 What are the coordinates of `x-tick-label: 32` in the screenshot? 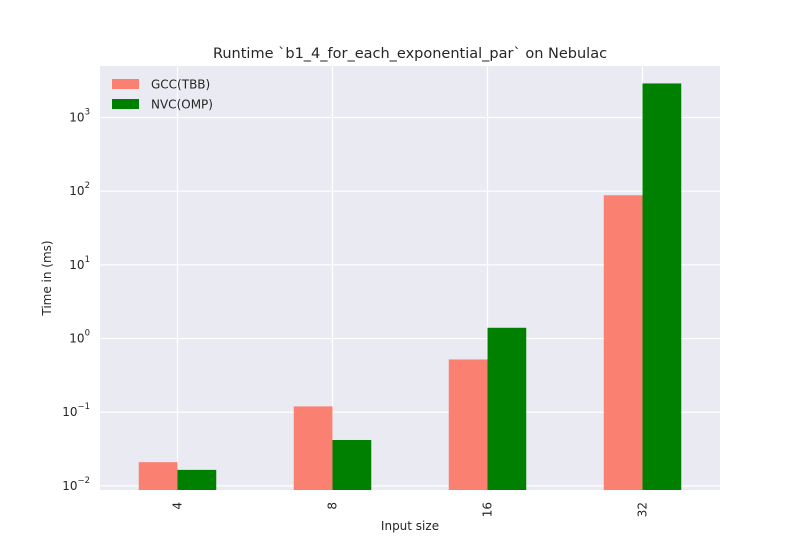 It's located at (643, 509).